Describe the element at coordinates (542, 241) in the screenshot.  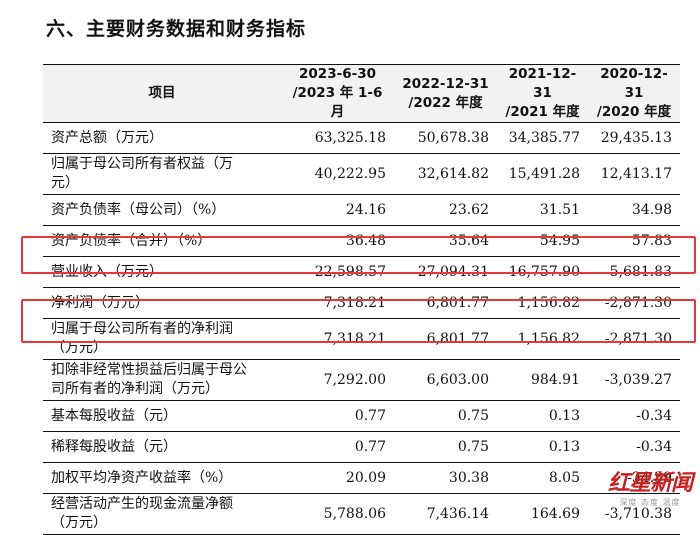
I see `value-cell: 54.95` at that location.